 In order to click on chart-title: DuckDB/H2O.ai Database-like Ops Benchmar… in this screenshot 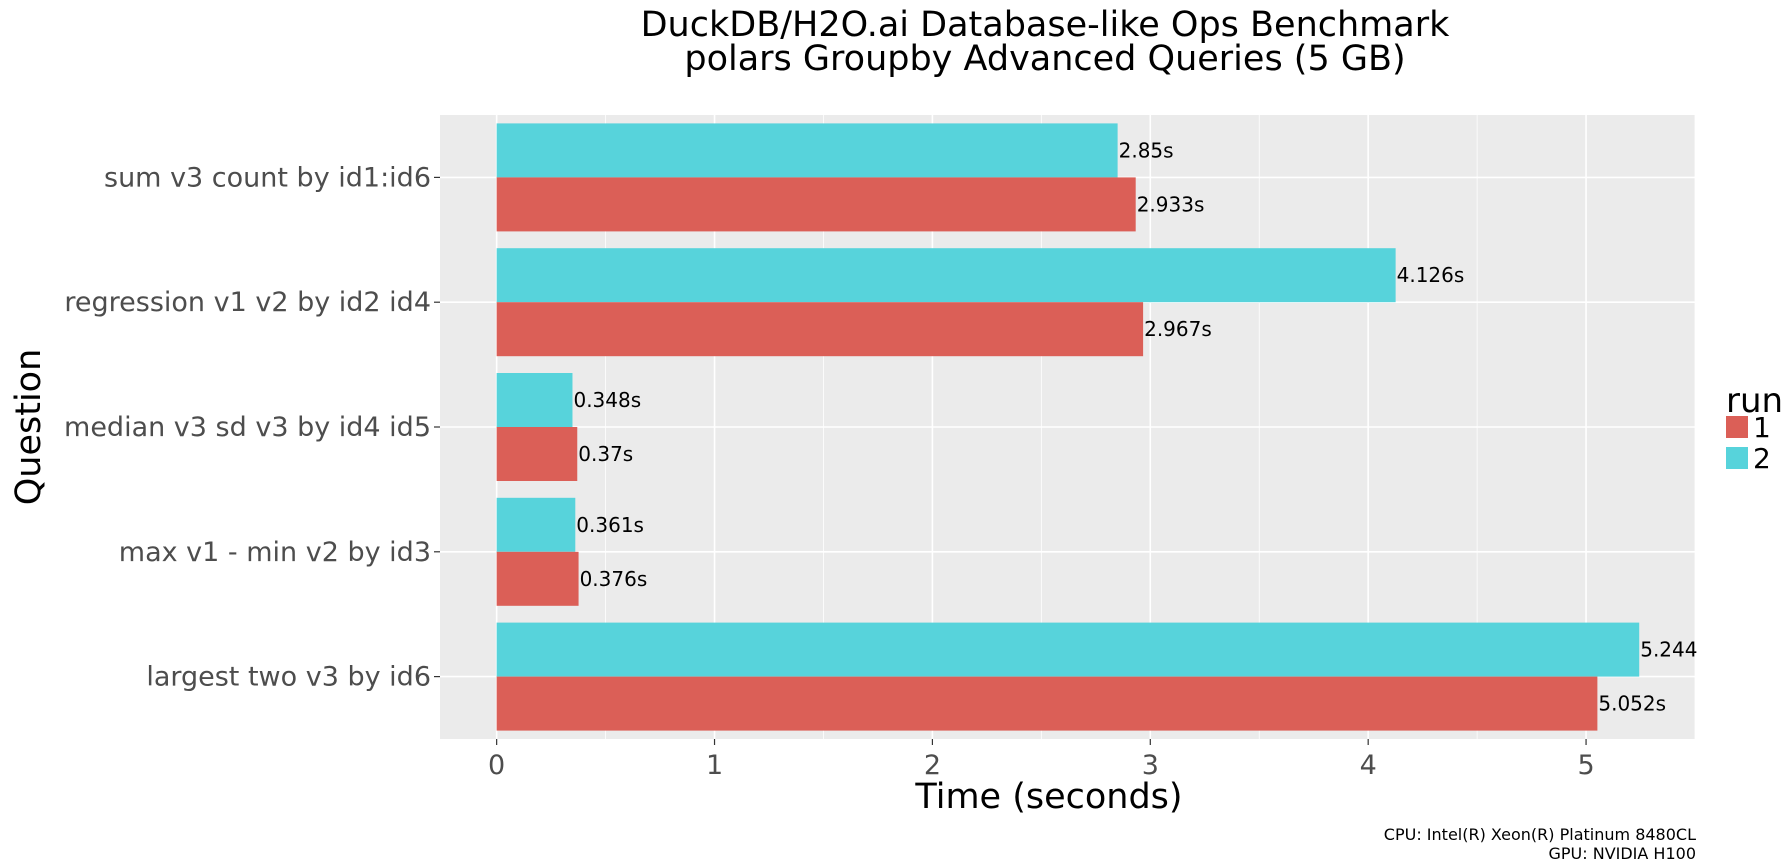, I will do `click(1046, 25)`.